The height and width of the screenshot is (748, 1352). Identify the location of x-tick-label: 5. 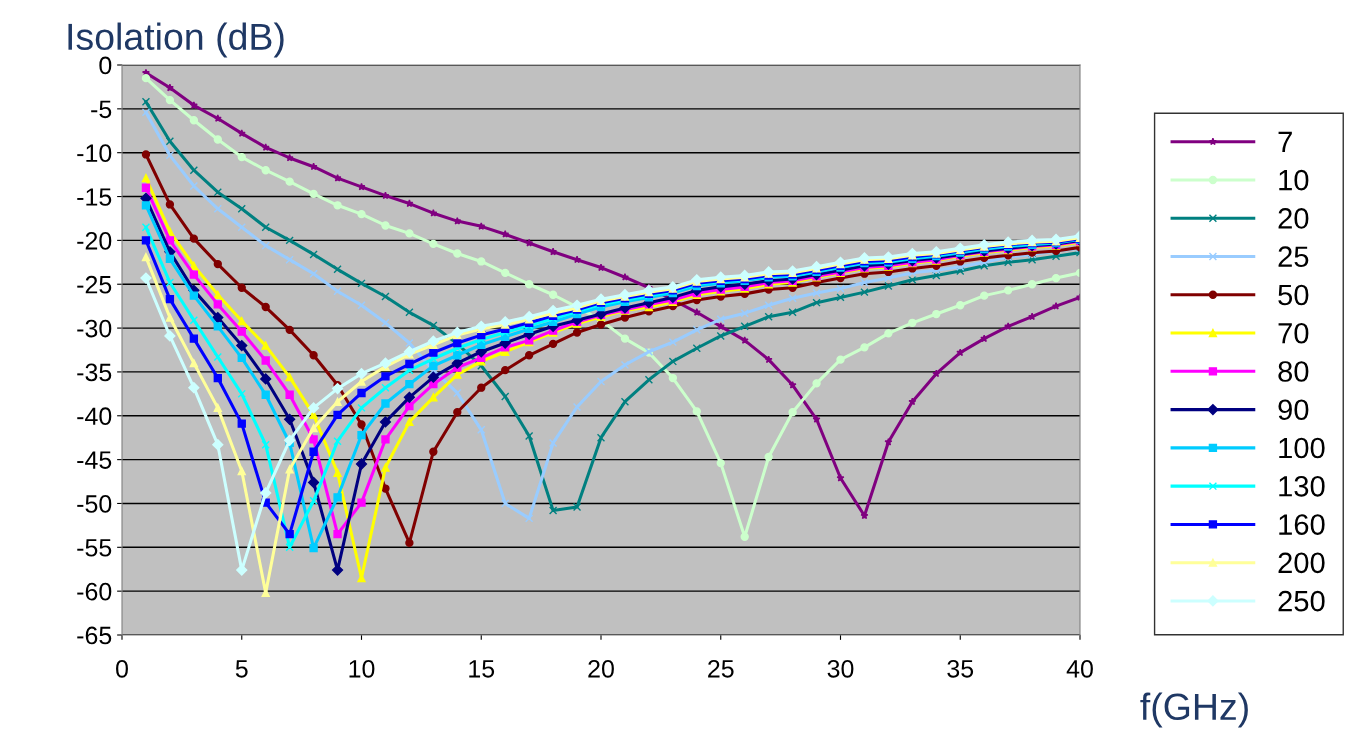
(241, 669).